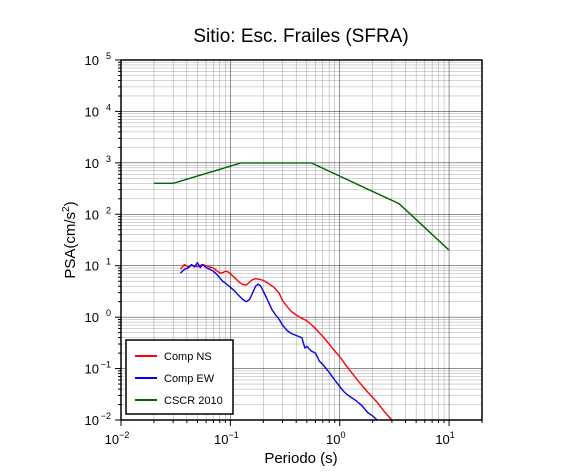 The width and height of the screenshot is (586, 475). I want to click on y-tick-label-exponent: −1, so click(106, 365).